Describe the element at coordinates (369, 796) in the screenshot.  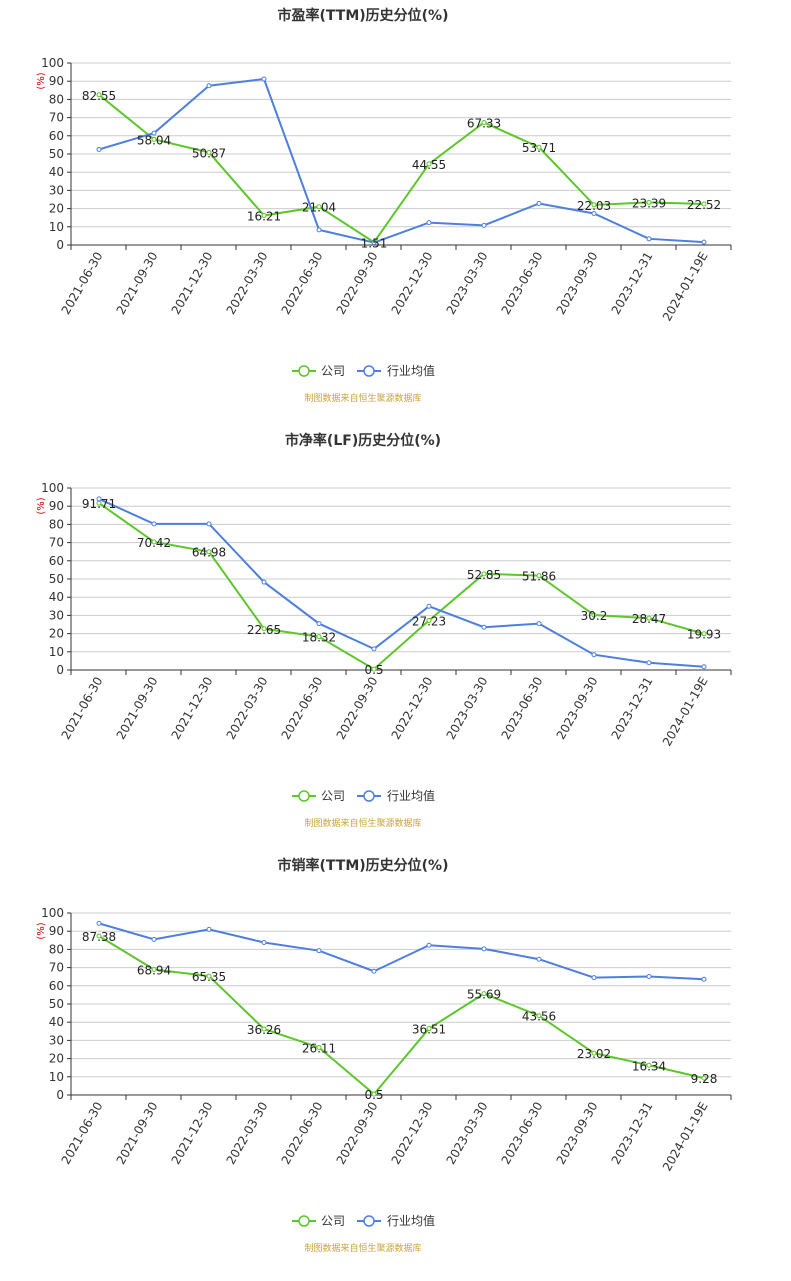
I see `legend-industry-marker` at that location.